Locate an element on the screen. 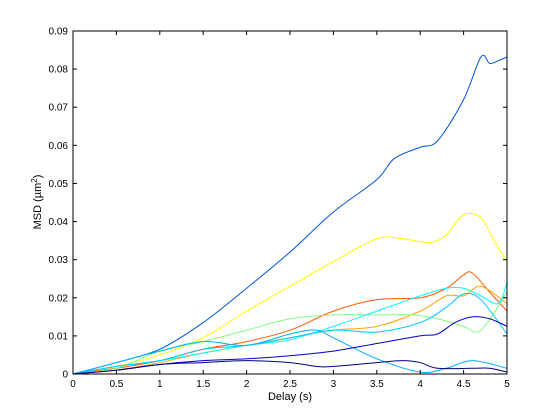  x-tick-label: 0 is located at coordinates (73, 384).